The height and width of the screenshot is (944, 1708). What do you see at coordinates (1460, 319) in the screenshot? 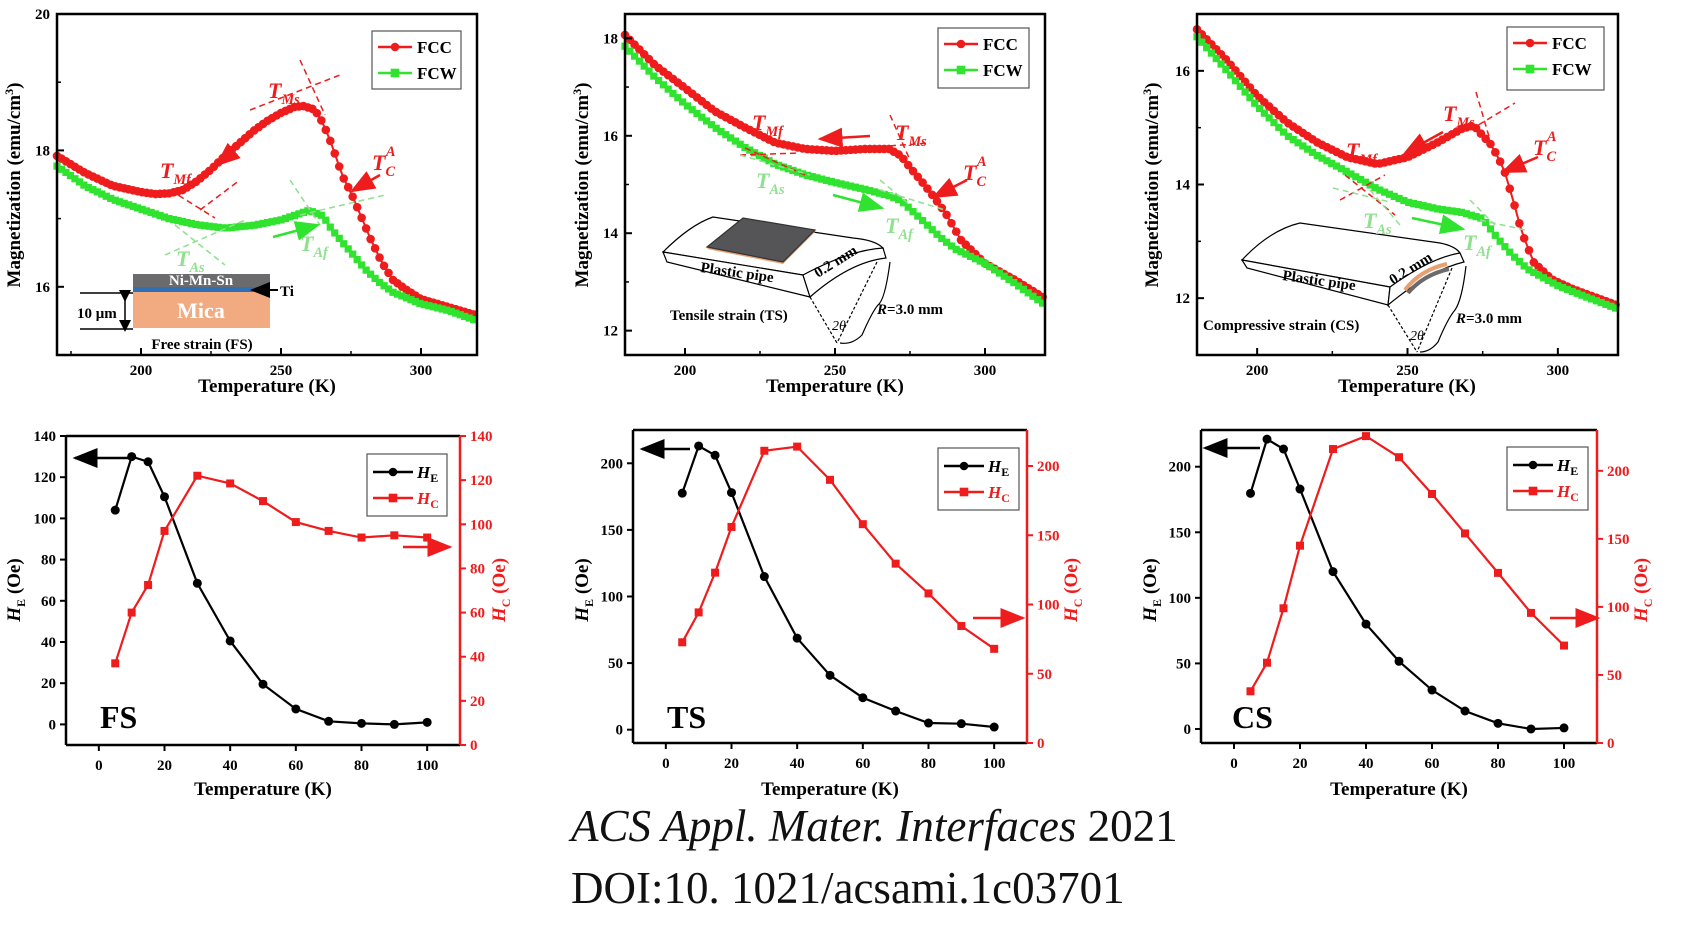
I see `radius-symbol: R` at bounding box center [1460, 319].